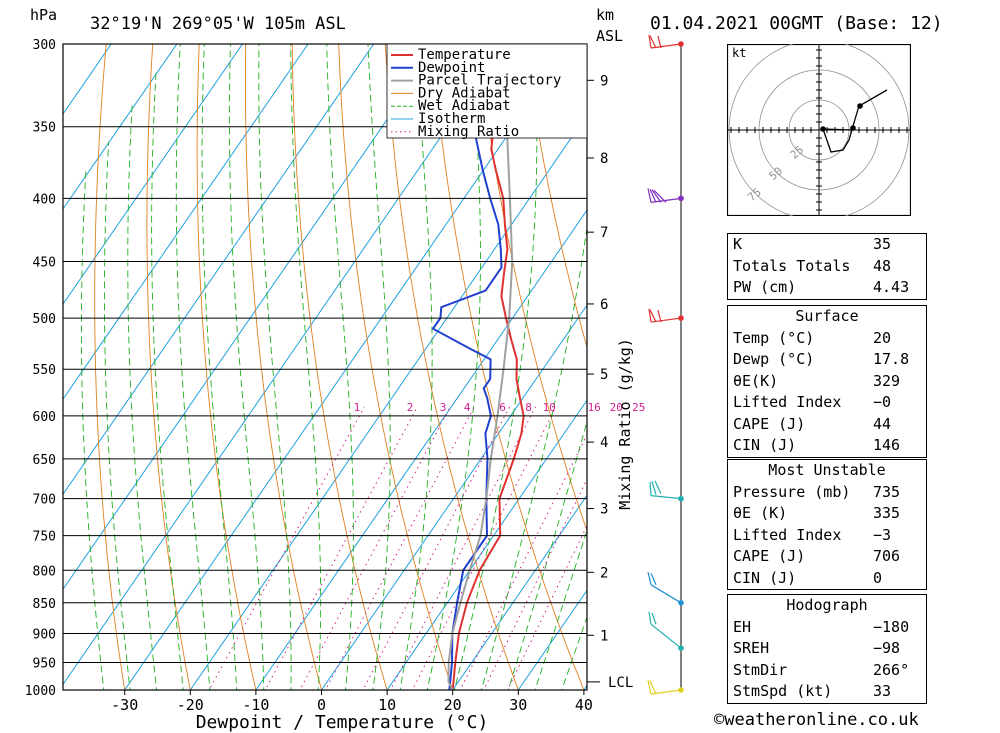 The height and width of the screenshot is (733, 1000). I want to click on km-tick-label: 7, so click(604, 233).